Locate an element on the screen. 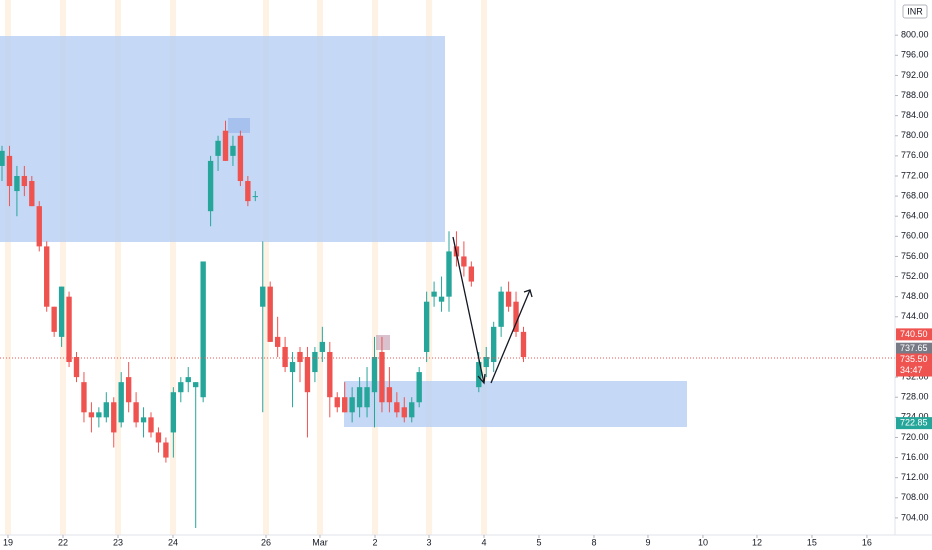  x-tick-label: 9 is located at coordinates (647, 542).